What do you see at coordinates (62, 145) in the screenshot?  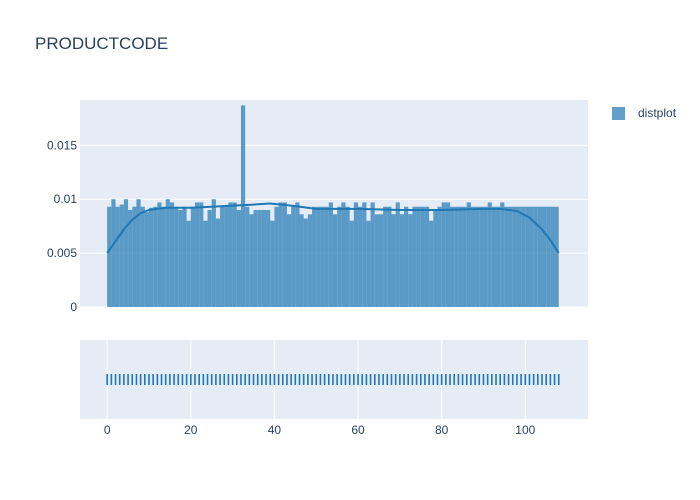 I see `y-tick-label: 0.015` at bounding box center [62, 145].